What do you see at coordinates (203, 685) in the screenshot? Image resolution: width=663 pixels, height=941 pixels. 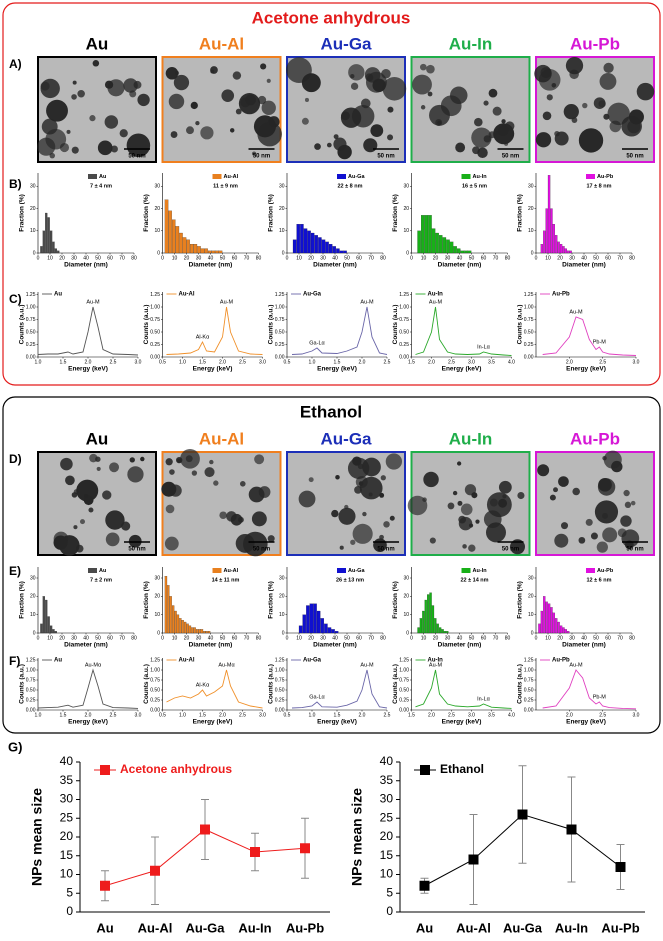 I see `peak-label: Al-Kα` at bounding box center [203, 685].